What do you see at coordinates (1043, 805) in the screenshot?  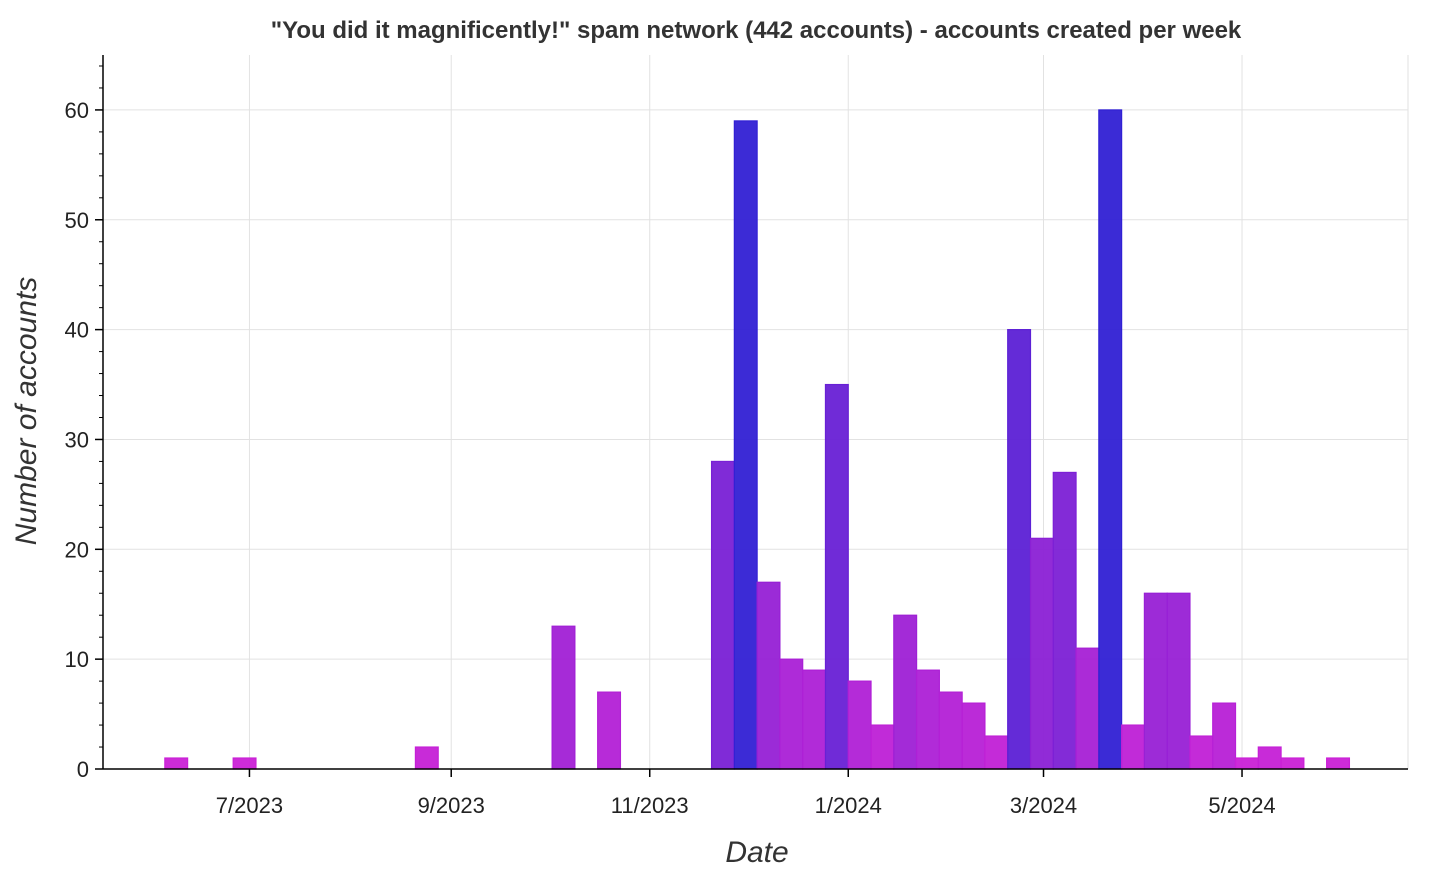 I see `x-tick-label: 3/2024` at bounding box center [1043, 805].